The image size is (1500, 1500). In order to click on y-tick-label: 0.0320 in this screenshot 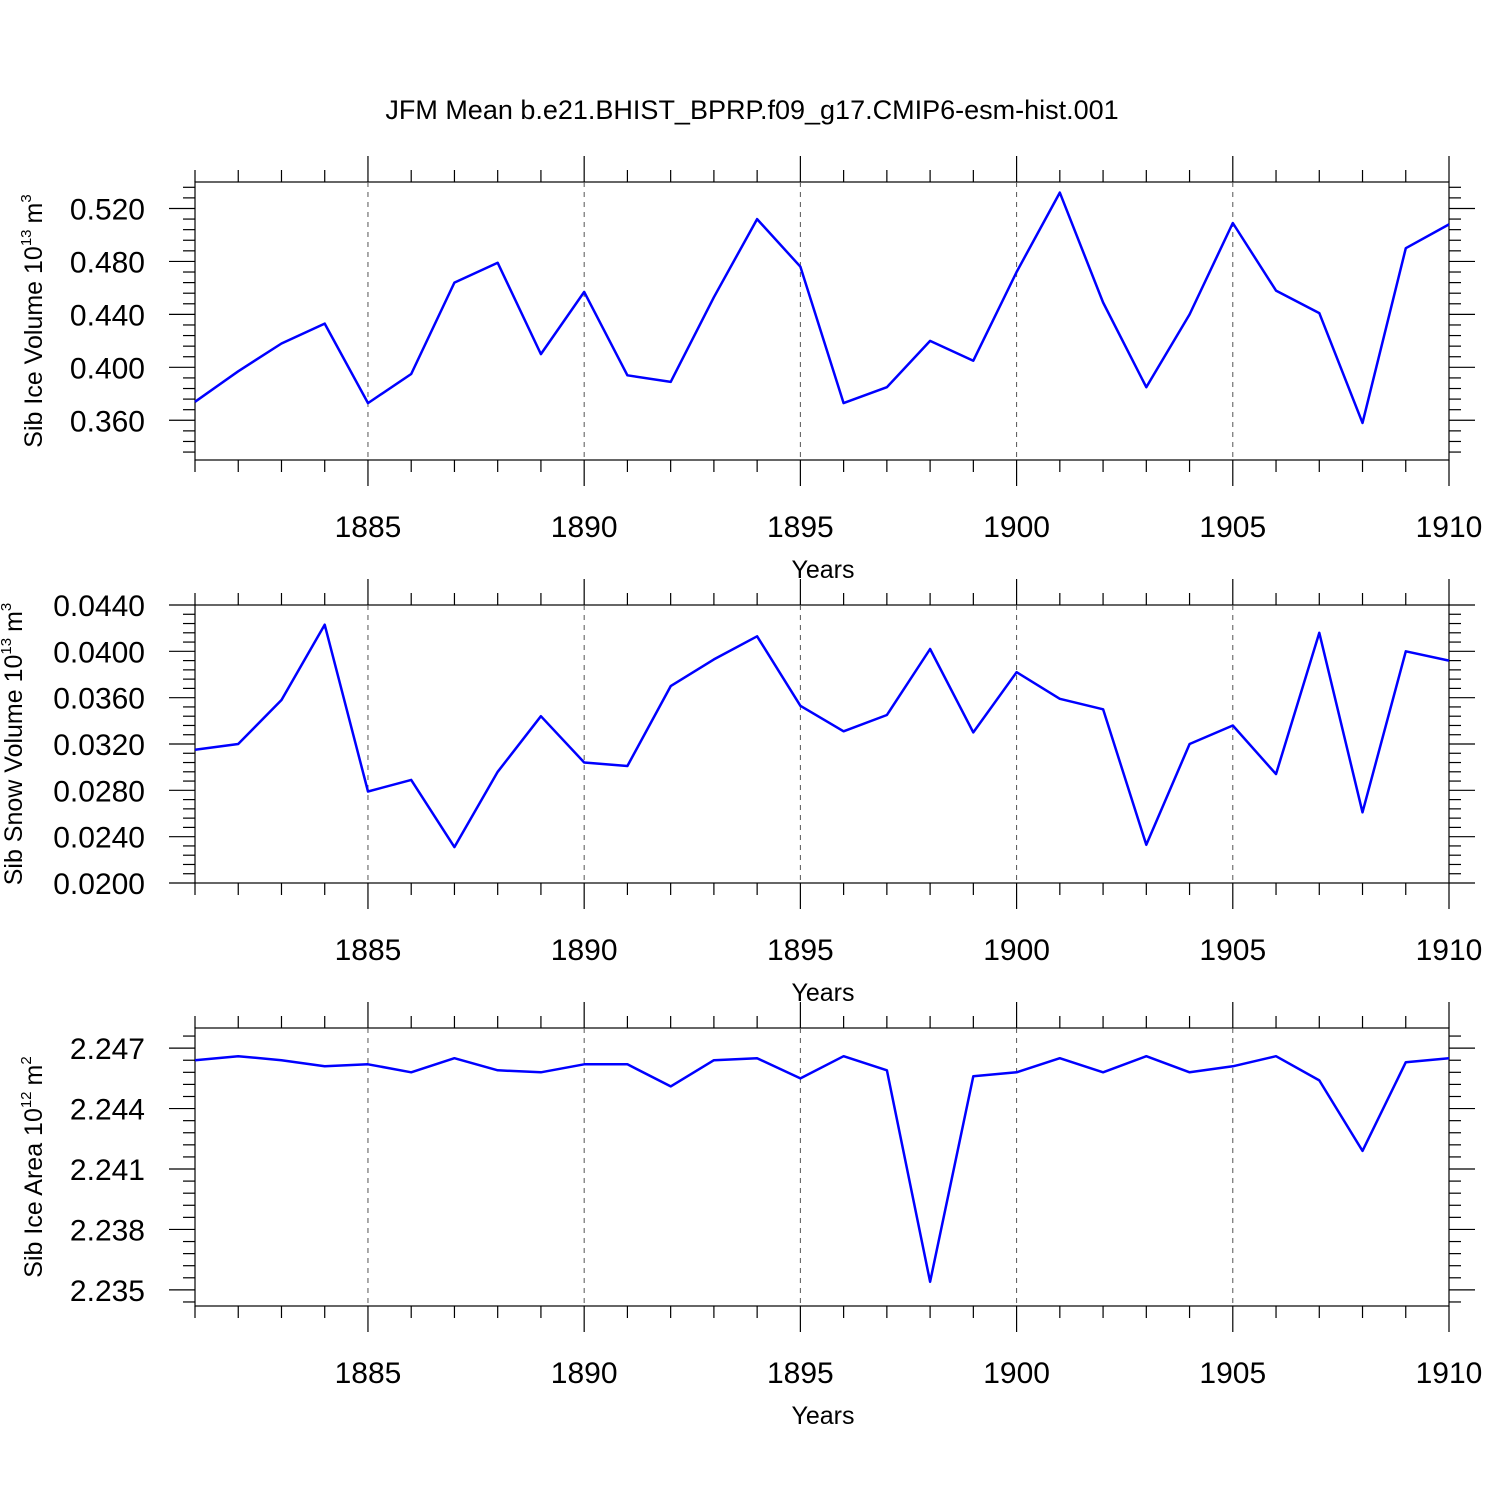, I will do `click(99, 745)`.